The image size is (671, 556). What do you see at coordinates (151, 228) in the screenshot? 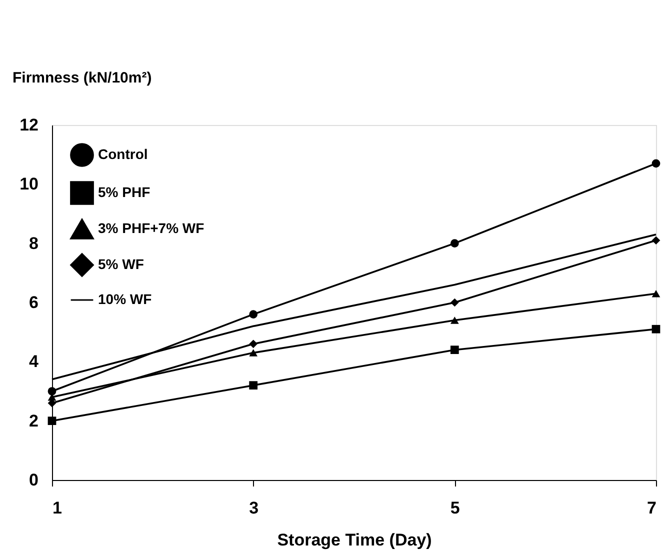
I see `legend-label: 3% PHF+7% WF` at bounding box center [151, 228].